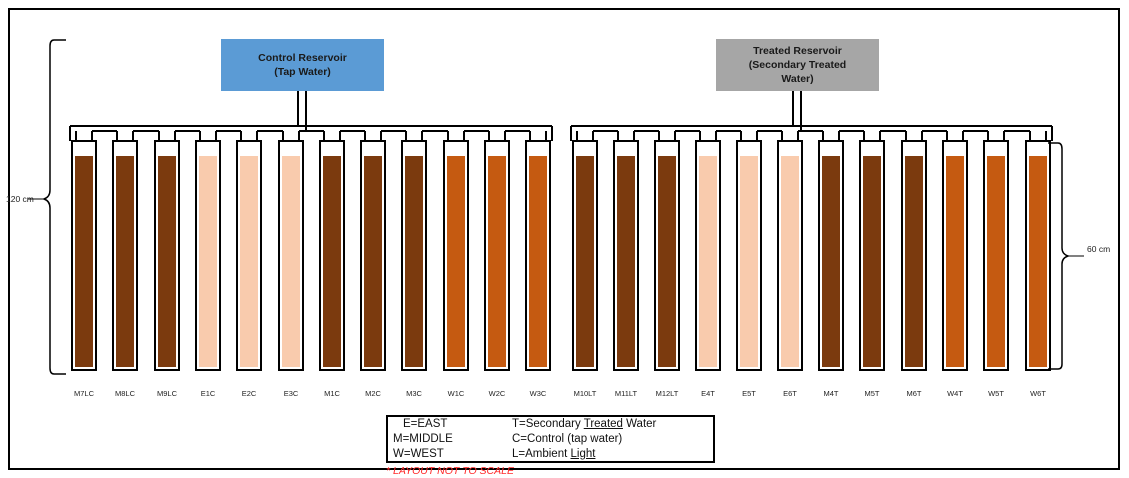 The width and height of the screenshot is (1129, 478). I want to click on column-label: M3C, so click(414, 393).